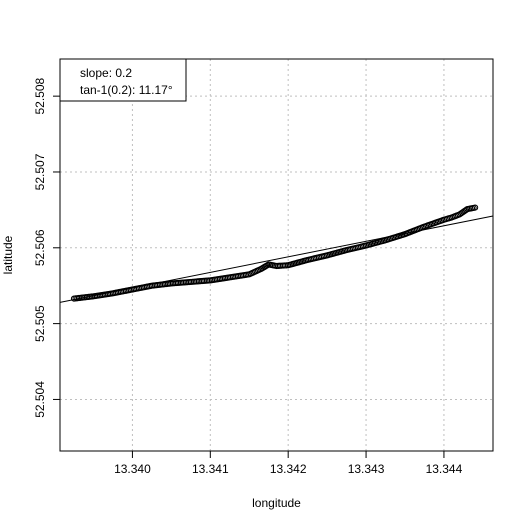 Image resolution: width=525 pixels, height=525 pixels. Describe the element at coordinates (126, 90) in the screenshot. I see `legend-angle-text: tan-1(0.2): 11.17°` at that location.